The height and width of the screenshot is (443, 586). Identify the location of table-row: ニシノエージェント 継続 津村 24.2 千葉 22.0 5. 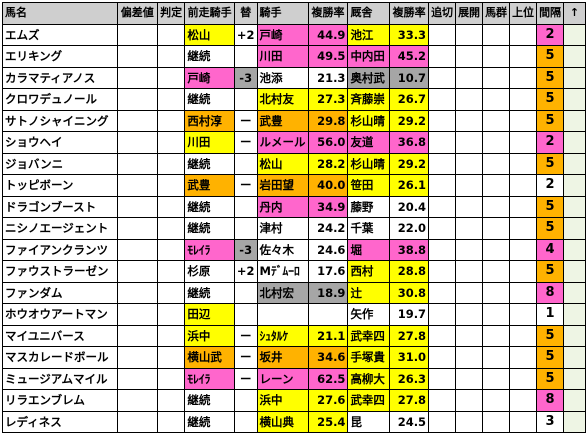
(294, 228).